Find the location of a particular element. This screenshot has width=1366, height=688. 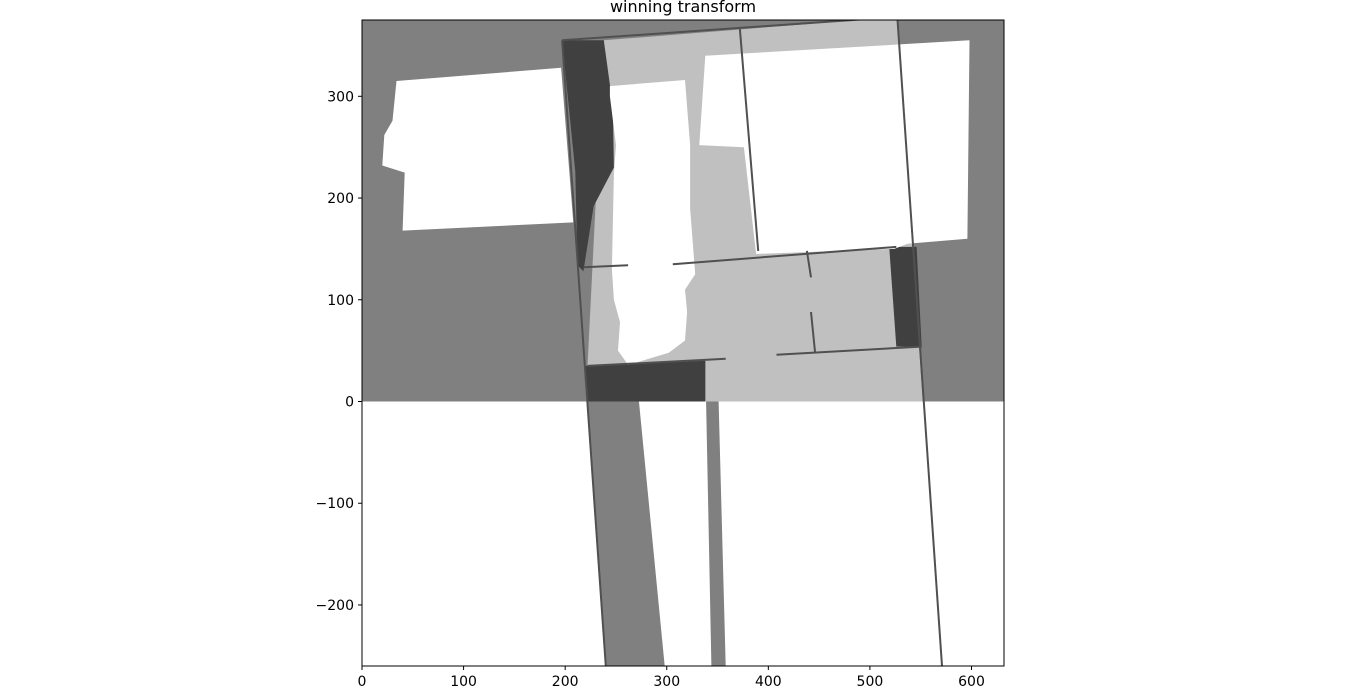

x-tick-label: 400 is located at coordinates (768, 681).